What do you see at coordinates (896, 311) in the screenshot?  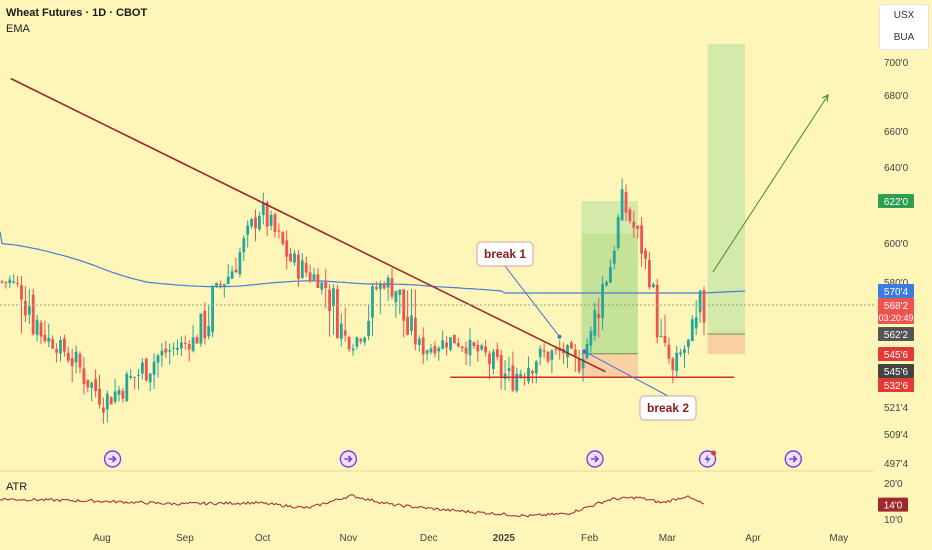 I see `price-badge: 568'203:20:49` at bounding box center [896, 311].